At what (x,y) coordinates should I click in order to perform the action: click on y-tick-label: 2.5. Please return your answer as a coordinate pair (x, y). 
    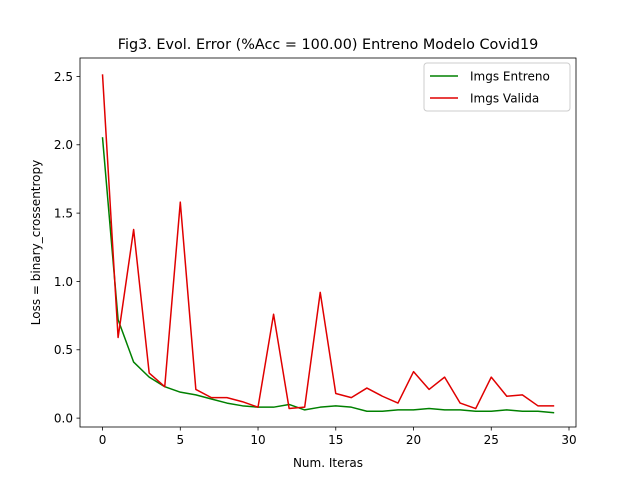
    Looking at the image, I should click on (63, 77).